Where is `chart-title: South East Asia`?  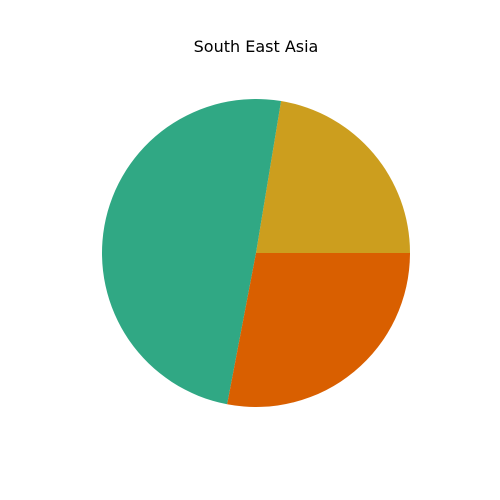
chart-title: South East Asia is located at coordinates (256, 46).